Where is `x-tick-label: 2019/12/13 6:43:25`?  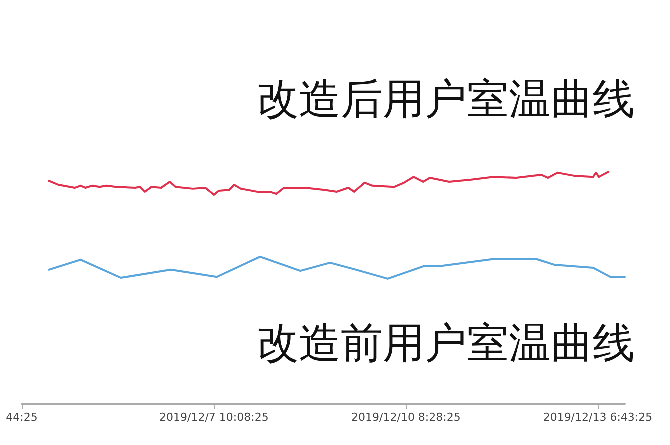
x-tick-label: 2019/12/13 6:43:25 is located at coordinates (598, 417).